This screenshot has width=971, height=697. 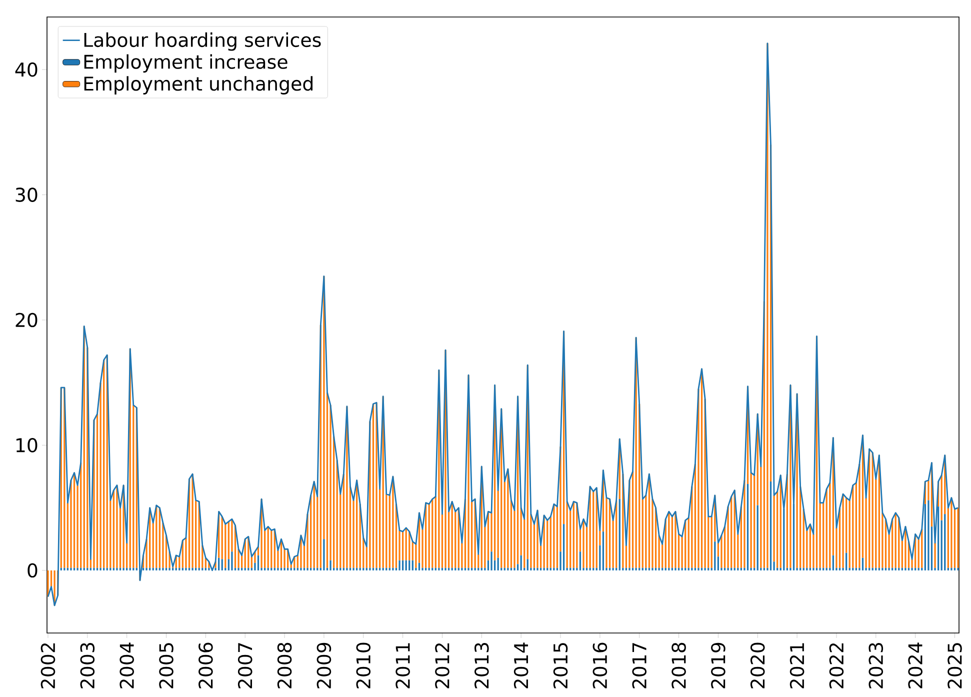 I want to click on x-tick-label: 2013, so click(x=481, y=665).